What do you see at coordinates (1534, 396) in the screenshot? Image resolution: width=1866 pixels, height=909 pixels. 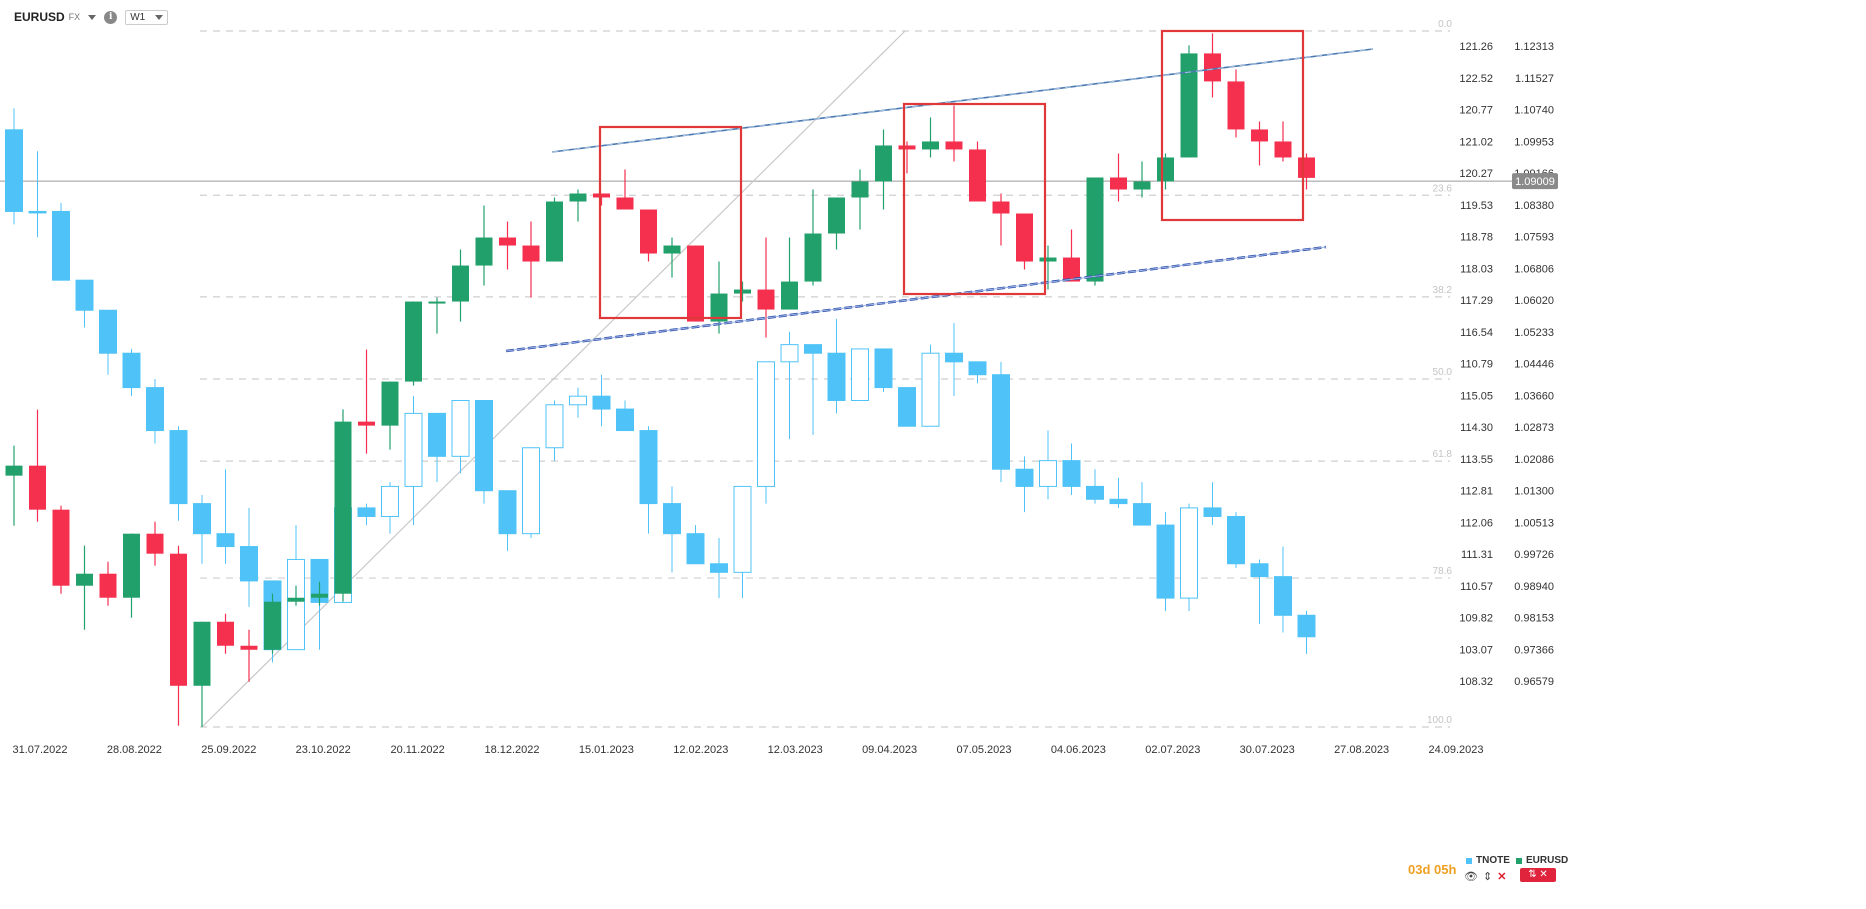 I see `right-axis-label: 1.03660` at bounding box center [1534, 396].